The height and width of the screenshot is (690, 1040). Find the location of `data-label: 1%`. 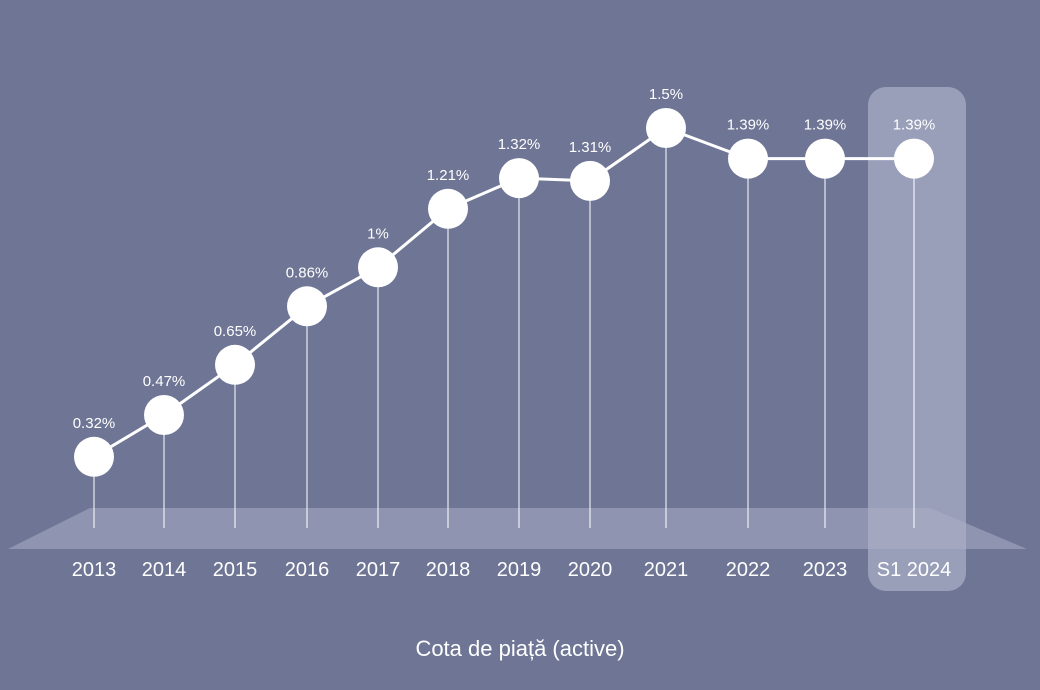

data-label: 1% is located at coordinates (378, 233).